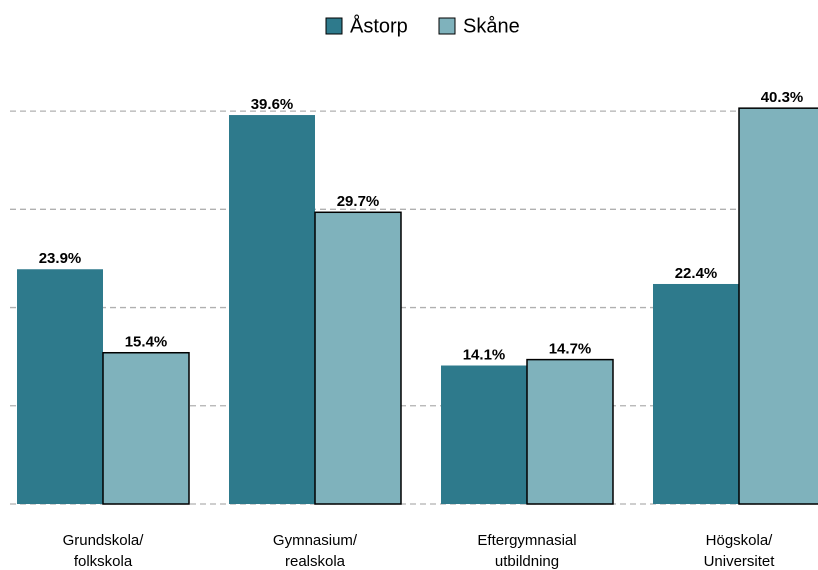 Image resolution: width=818 pixels, height=570 pixels. Describe the element at coordinates (484, 354) in the screenshot. I see `data-label: 14.1%` at that location.